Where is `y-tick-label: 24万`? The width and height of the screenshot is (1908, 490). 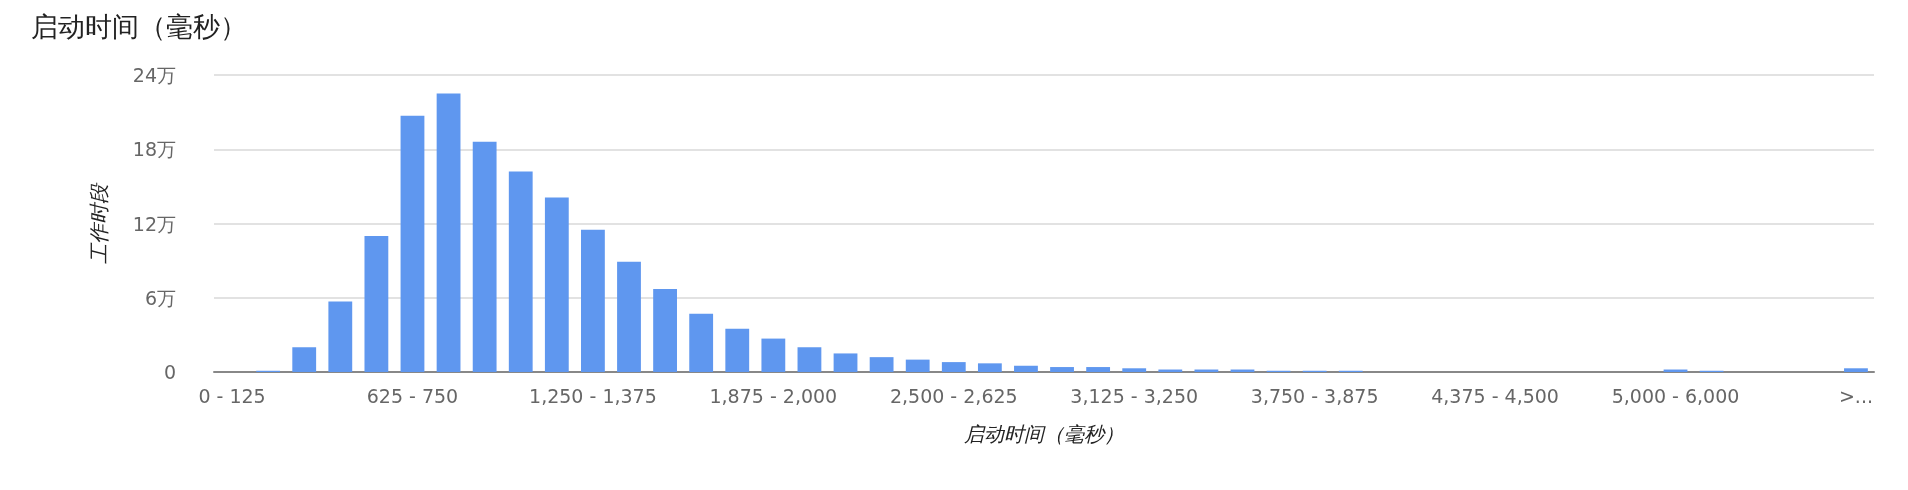
y-tick-label: 24万 is located at coordinates (154, 75).